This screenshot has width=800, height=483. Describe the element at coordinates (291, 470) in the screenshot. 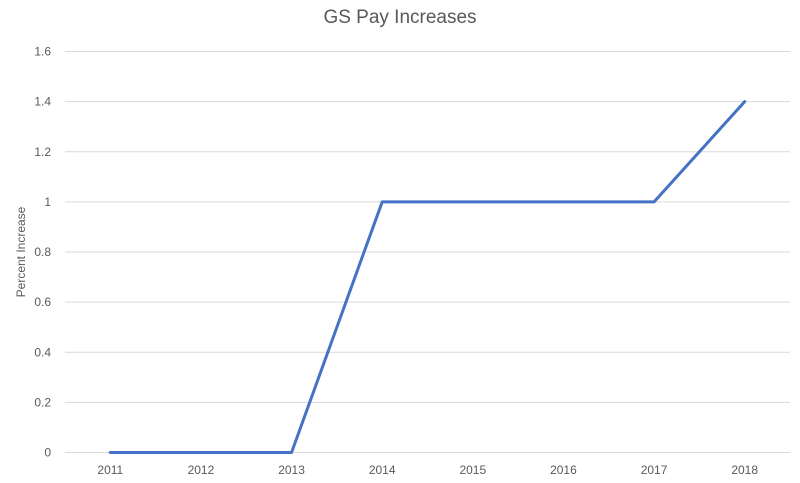

I see `x-tick-label: 2013` at that location.